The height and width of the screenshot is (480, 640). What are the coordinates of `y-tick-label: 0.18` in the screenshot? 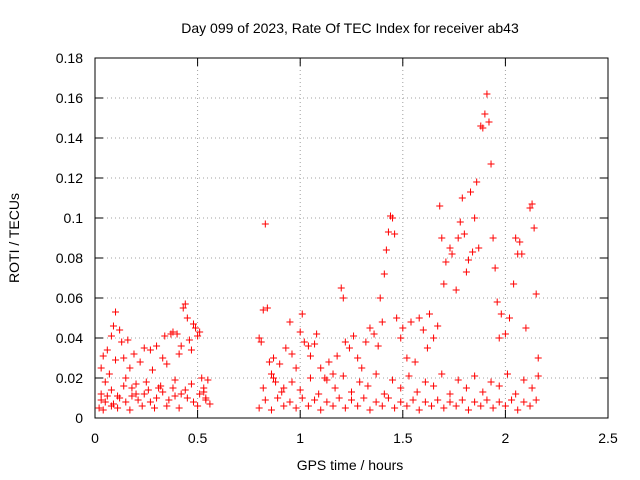 It's located at (69, 58).